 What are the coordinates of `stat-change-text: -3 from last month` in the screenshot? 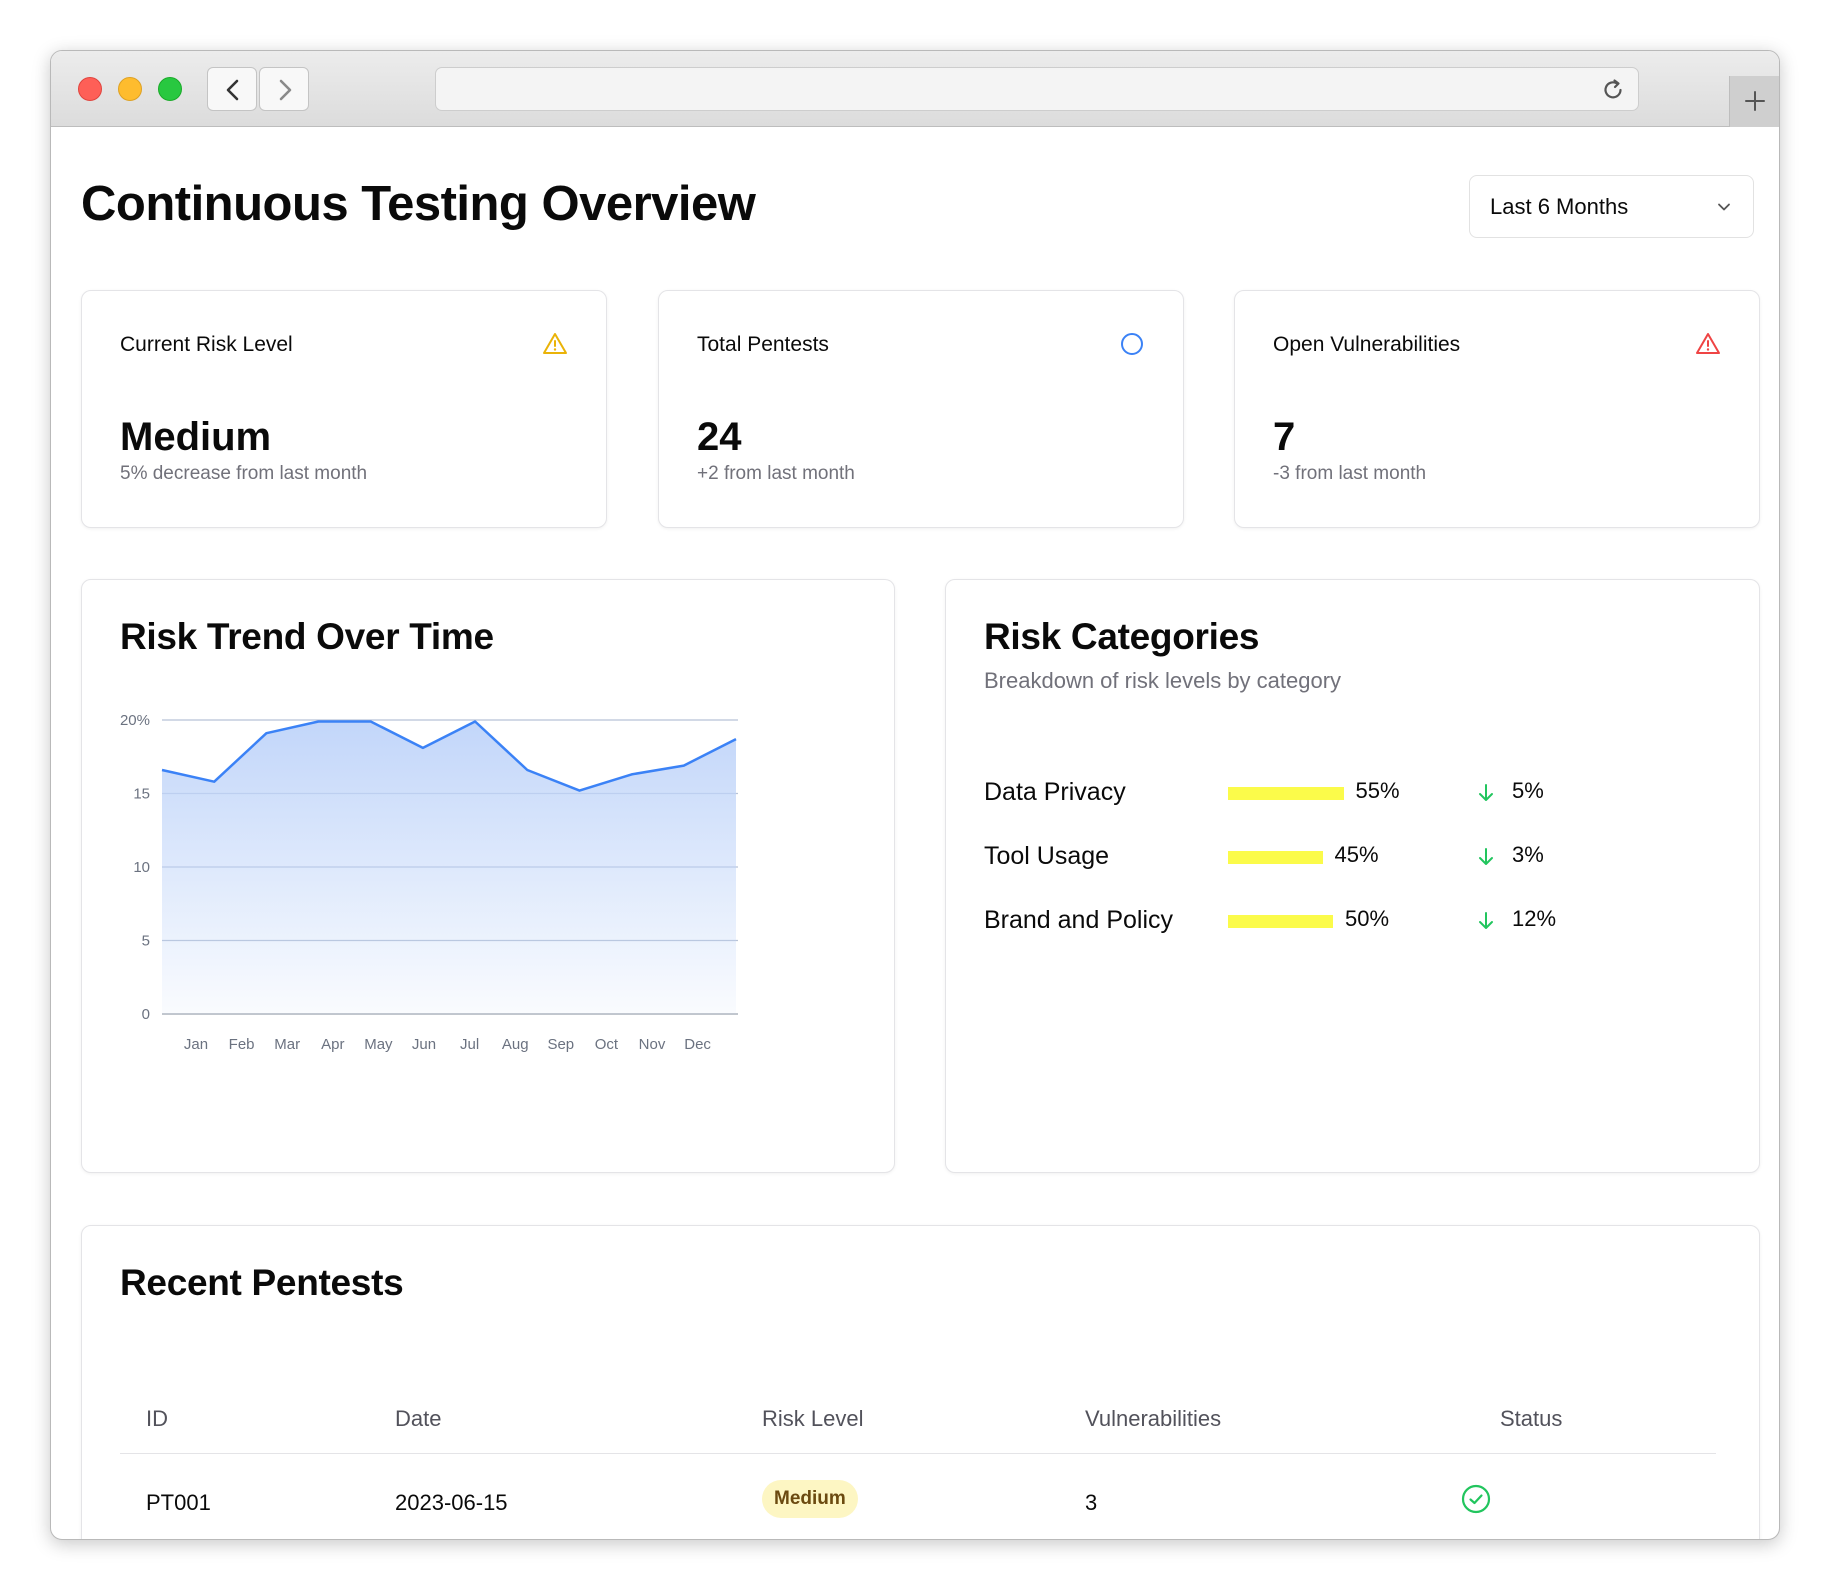 It's located at (1350, 473).